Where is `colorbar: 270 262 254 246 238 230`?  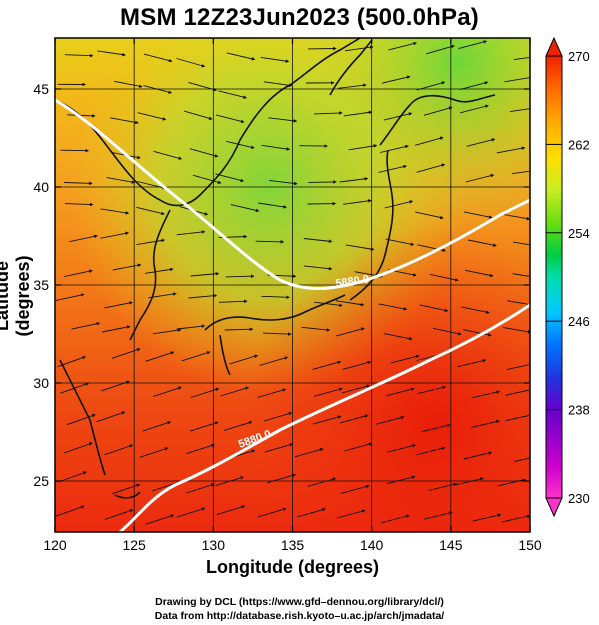
colorbar: 270 262 254 246 238 230 is located at coordinates (567, 277).